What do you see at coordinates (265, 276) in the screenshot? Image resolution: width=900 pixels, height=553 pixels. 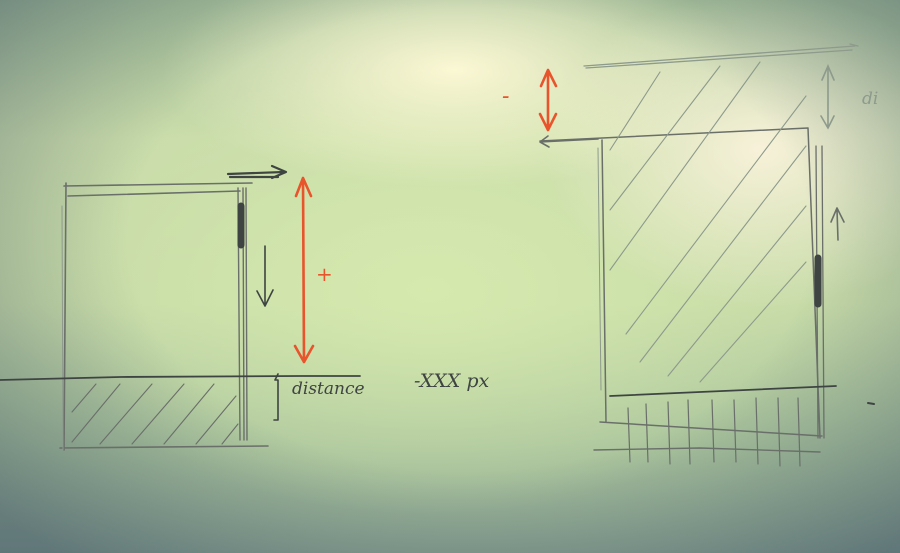 I see `left-down-arrow` at bounding box center [265, 276].